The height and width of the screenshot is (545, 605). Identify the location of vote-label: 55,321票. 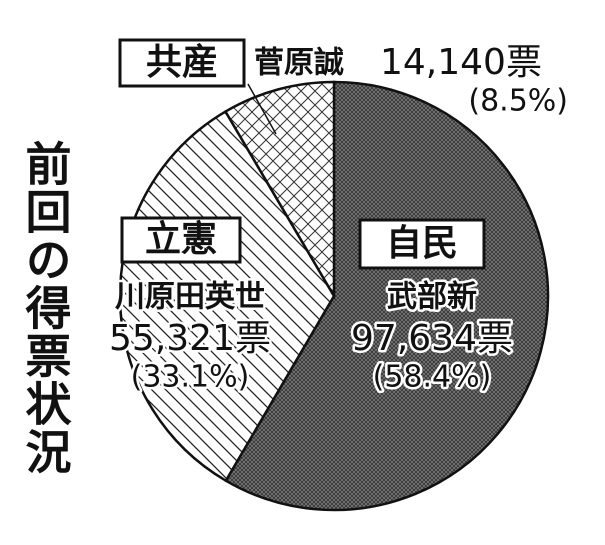
(190, 338).